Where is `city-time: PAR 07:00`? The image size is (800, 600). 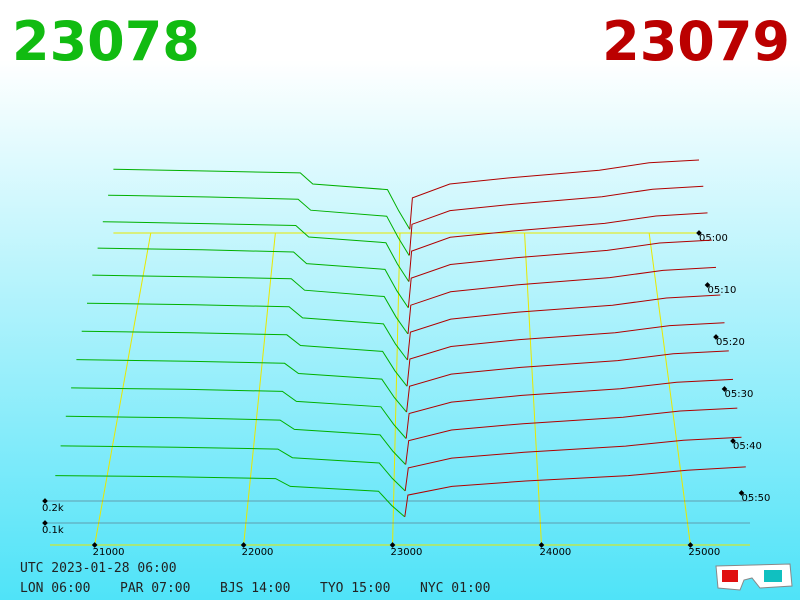
city-time: PAR 07:00 is located at coordinates (155, 588).